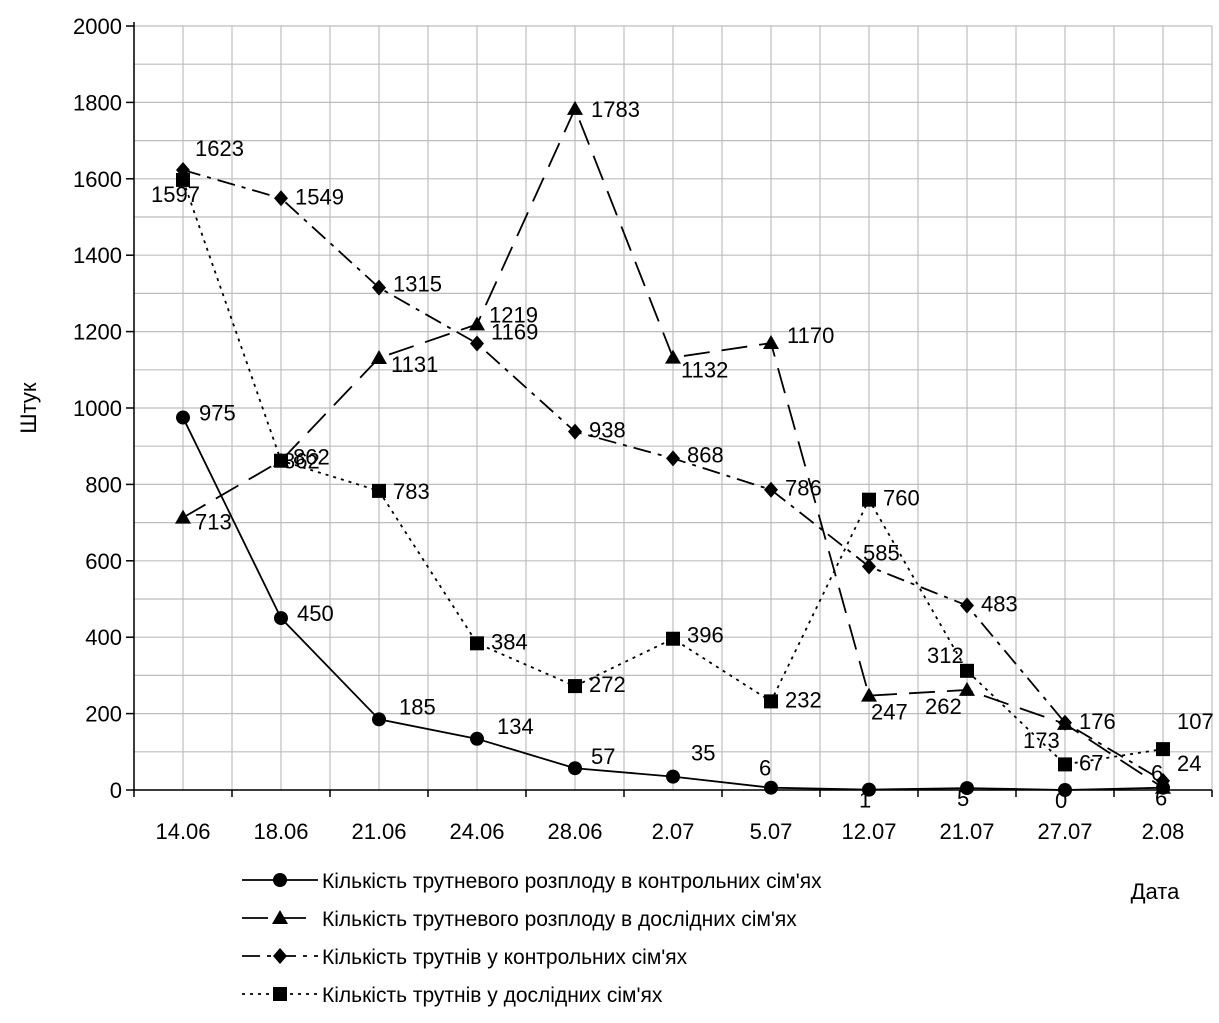 This screenshot has width=1219, height=1023. Describe the element at coordinates (103, 484) in the screenshot. I see `y-tick-label: 800` at that location.